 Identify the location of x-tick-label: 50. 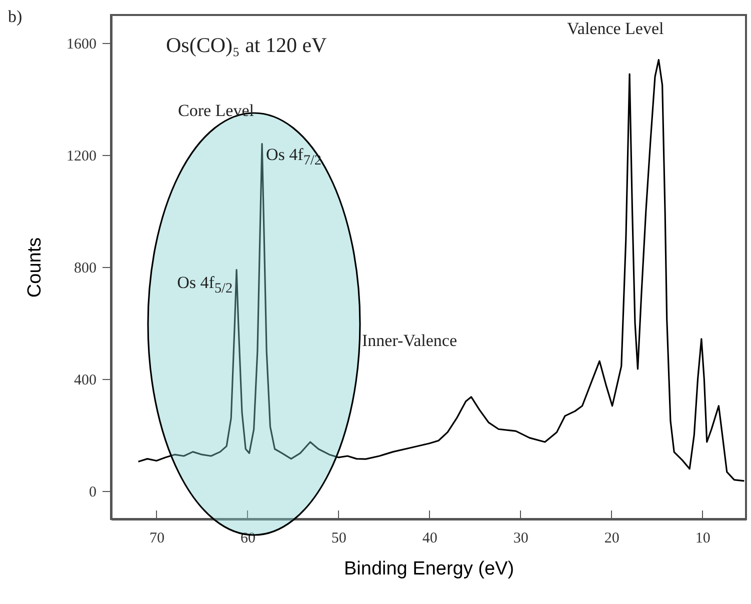
(338, 538).